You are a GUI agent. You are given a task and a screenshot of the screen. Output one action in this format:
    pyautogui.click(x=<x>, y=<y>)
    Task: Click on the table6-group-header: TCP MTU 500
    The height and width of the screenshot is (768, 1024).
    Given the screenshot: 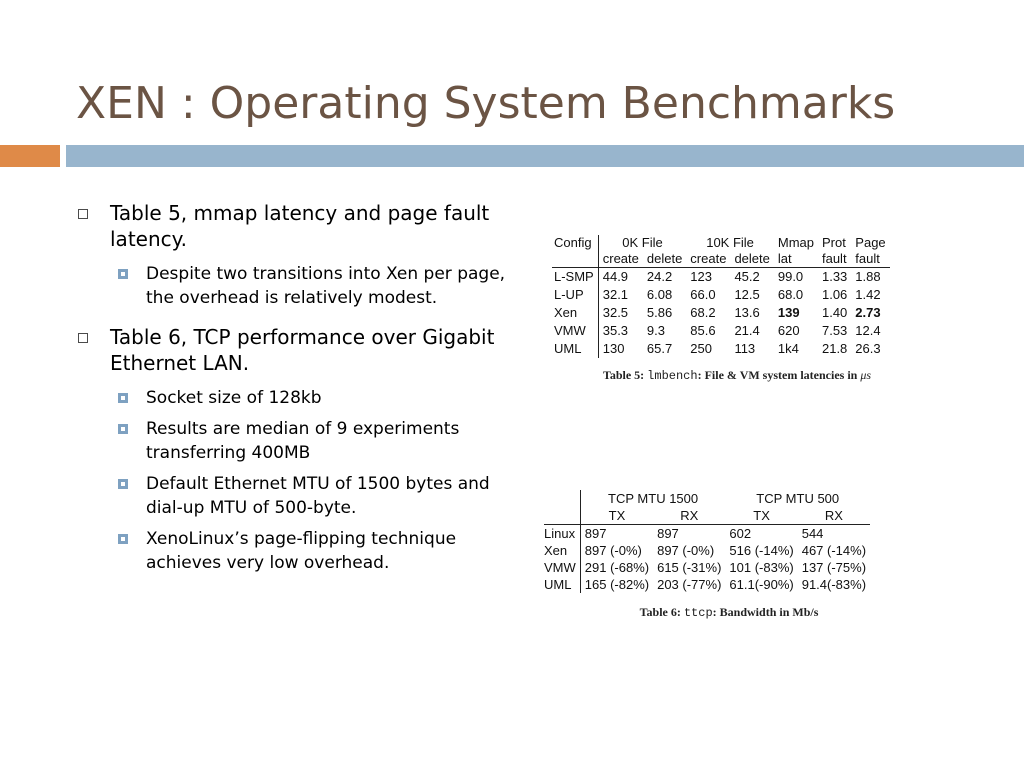 What is the action you would take?
    pyautogui.click(x=798, y=498)
    